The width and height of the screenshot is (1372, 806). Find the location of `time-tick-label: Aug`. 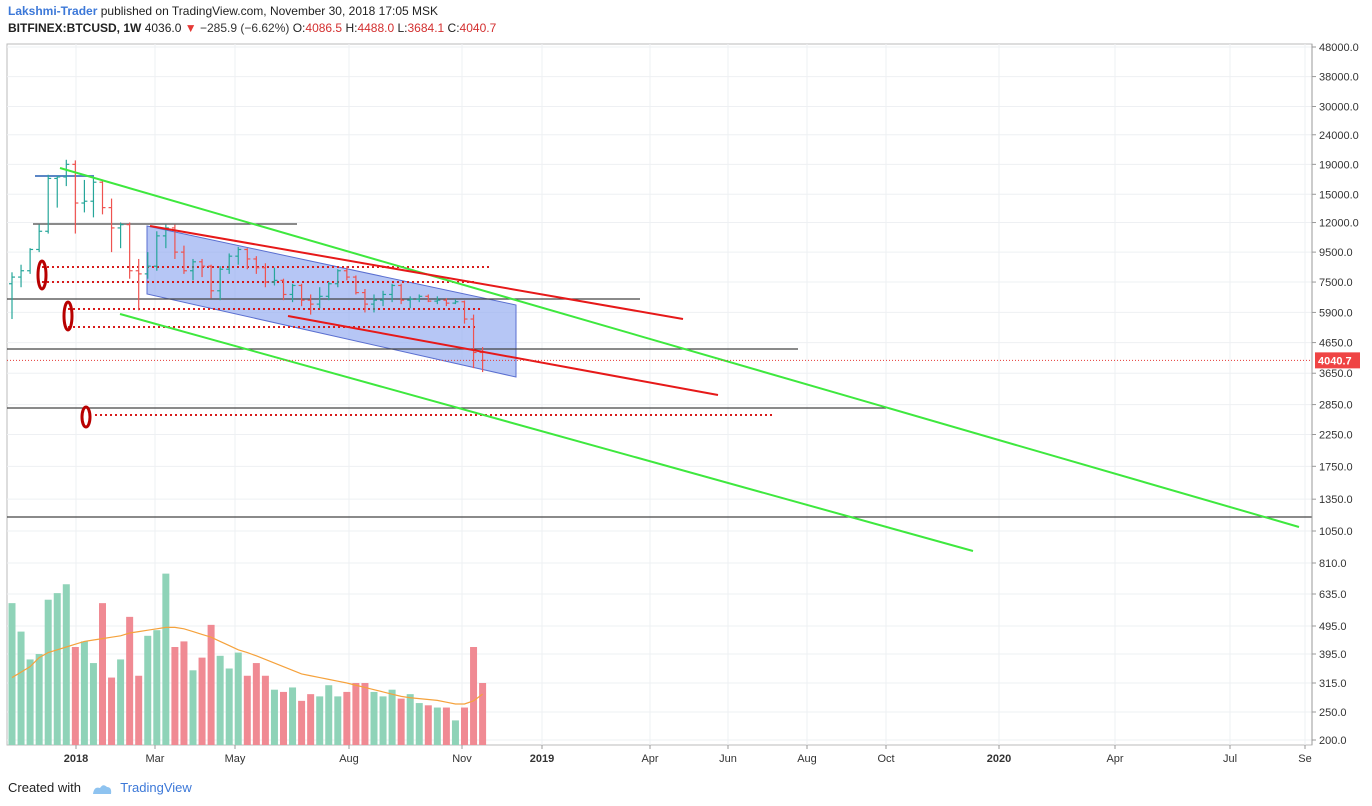

time-tick-label: Aug is located at coordinates (349, 759).